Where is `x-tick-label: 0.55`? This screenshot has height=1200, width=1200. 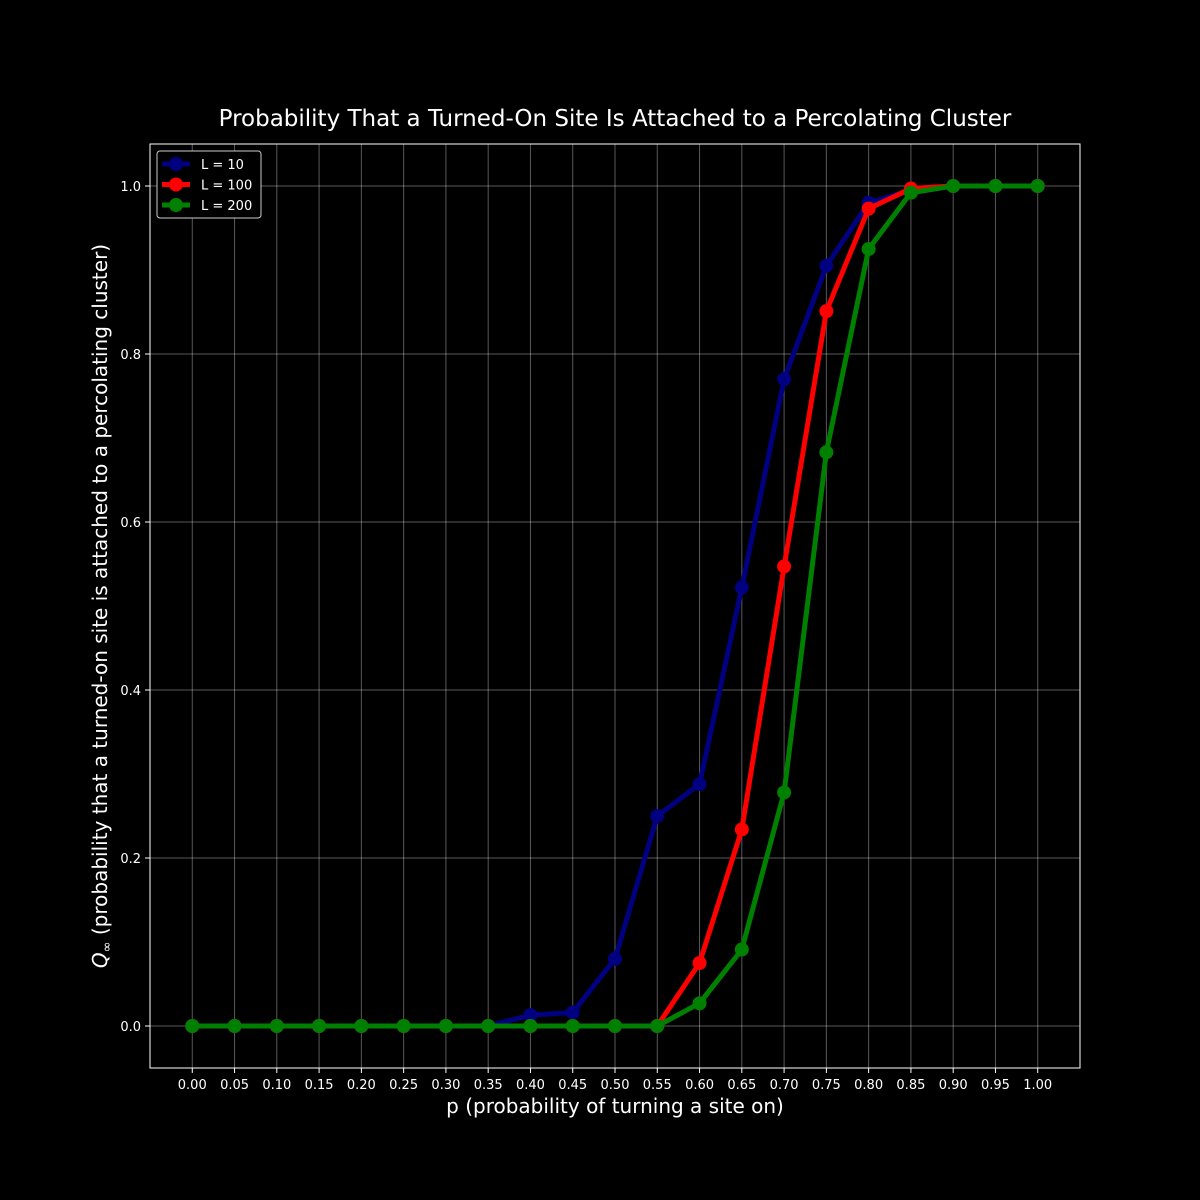 x-tick-label: 0.55 is located at coordinates (657, 1085).